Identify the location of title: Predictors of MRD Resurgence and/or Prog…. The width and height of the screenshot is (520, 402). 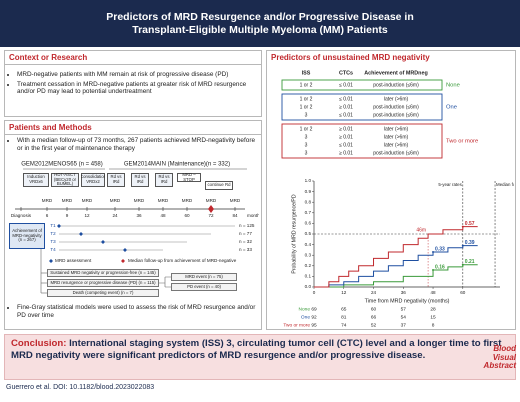
(260, 23).